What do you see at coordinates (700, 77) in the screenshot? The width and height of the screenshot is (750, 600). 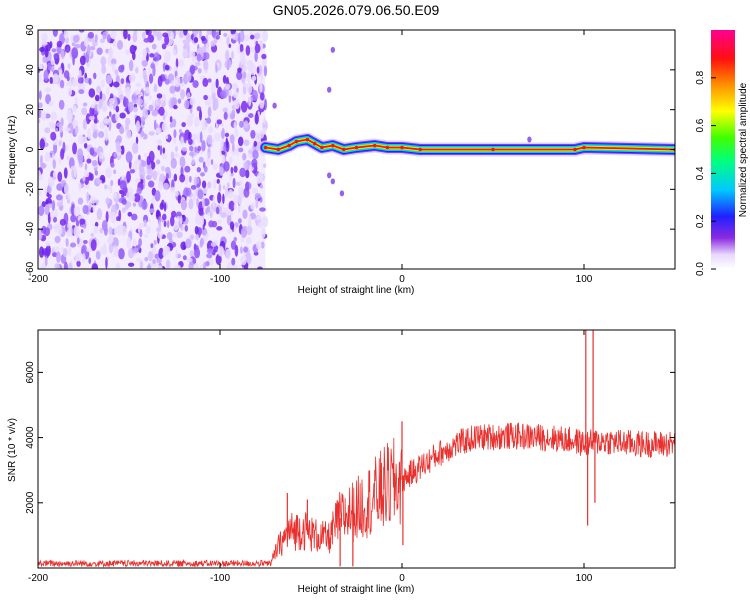 I see `colorbar-tick-label: 0.8` at bounding box center [700, 77].